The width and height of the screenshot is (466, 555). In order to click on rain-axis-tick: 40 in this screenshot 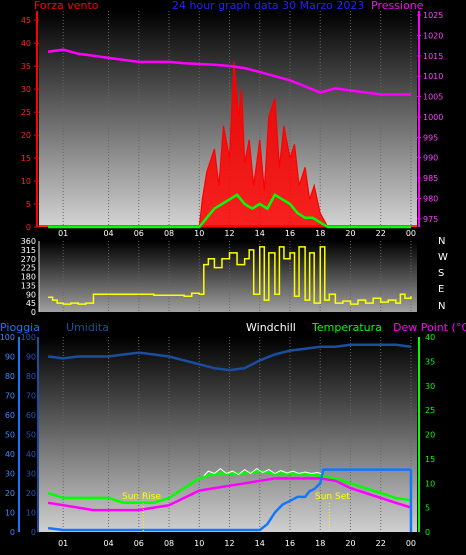, I will do `click(10, 454)`.